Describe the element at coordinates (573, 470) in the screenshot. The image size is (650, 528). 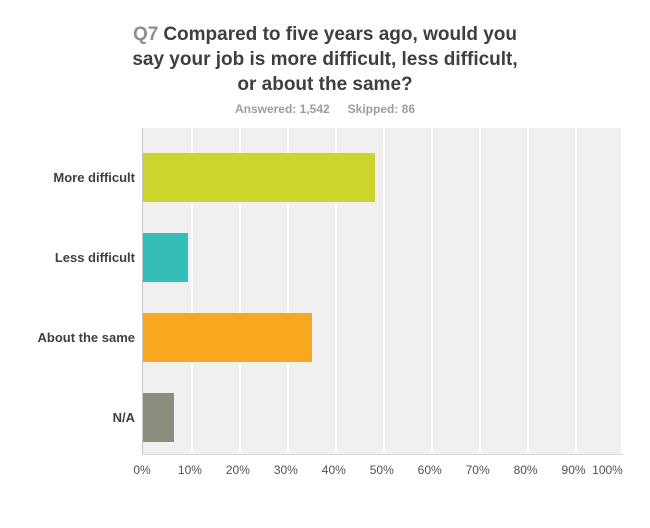
I see `x-tick-label-90pct: 90%` at that location.